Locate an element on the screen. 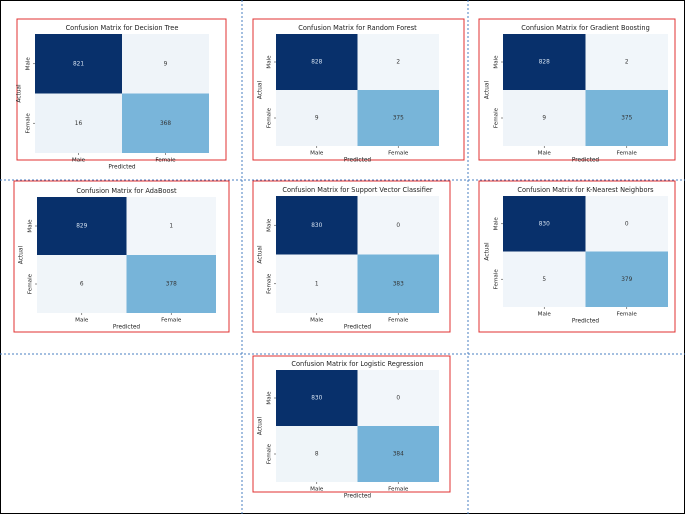 The height and width of the screenshot is (514, 685). cell-value-label: 384 is located at coordinates (398, 455).